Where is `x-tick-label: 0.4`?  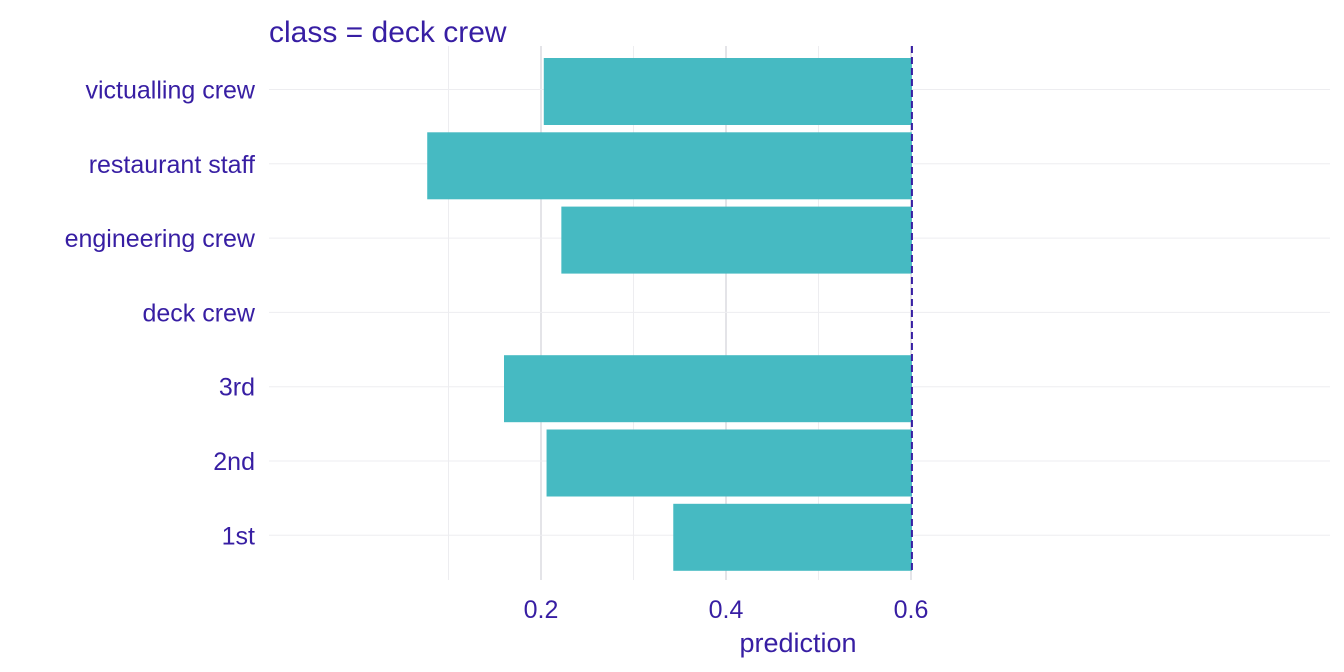
x-tick-label: 0.4 is located at coordinates (726, 610).